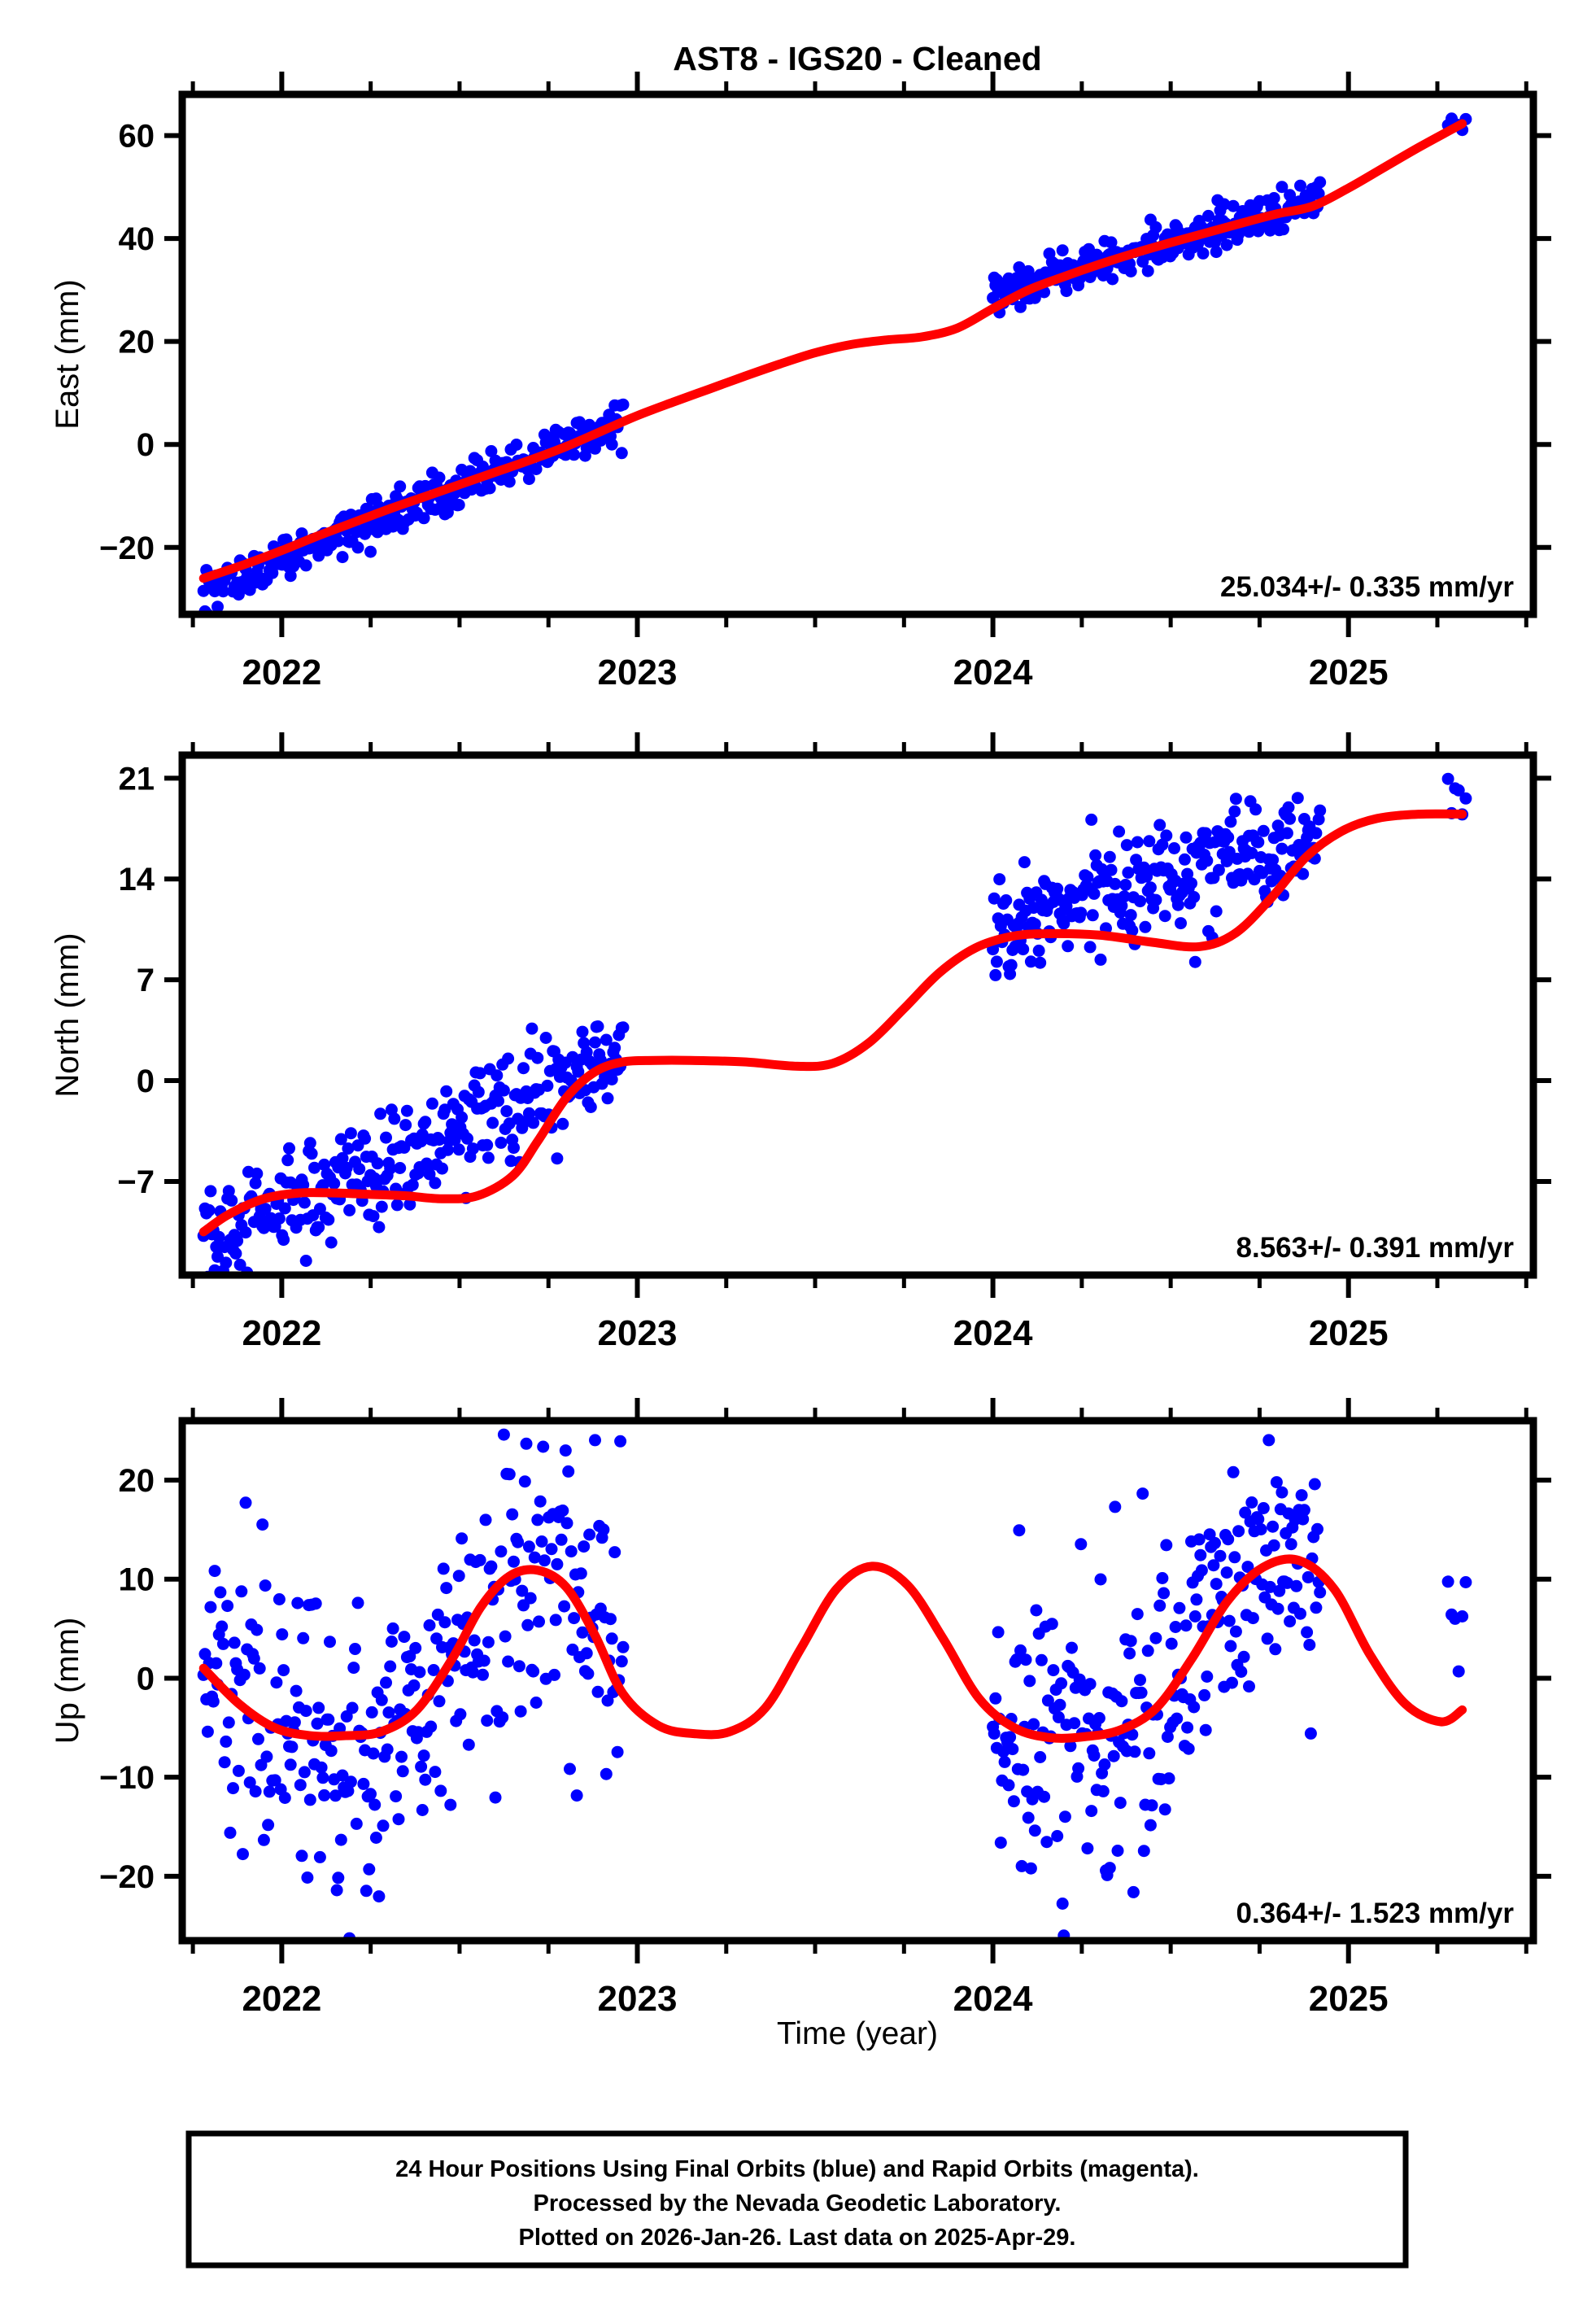 The width and height of the screenshot is (1596, 2306). What do you see at coordinates (146, 980) in the screenshot?
I see `y-tick-label-north: 7` at bounding box center [146, 980].